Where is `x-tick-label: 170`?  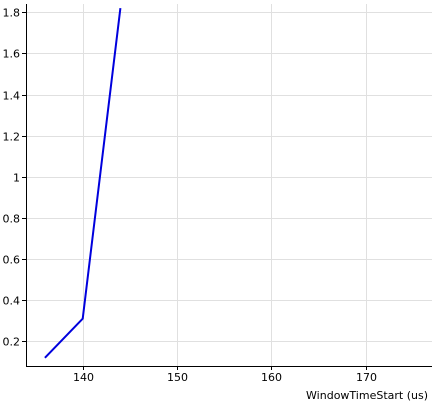 x-tick-label: 170 is located at coordinates (366, 377).